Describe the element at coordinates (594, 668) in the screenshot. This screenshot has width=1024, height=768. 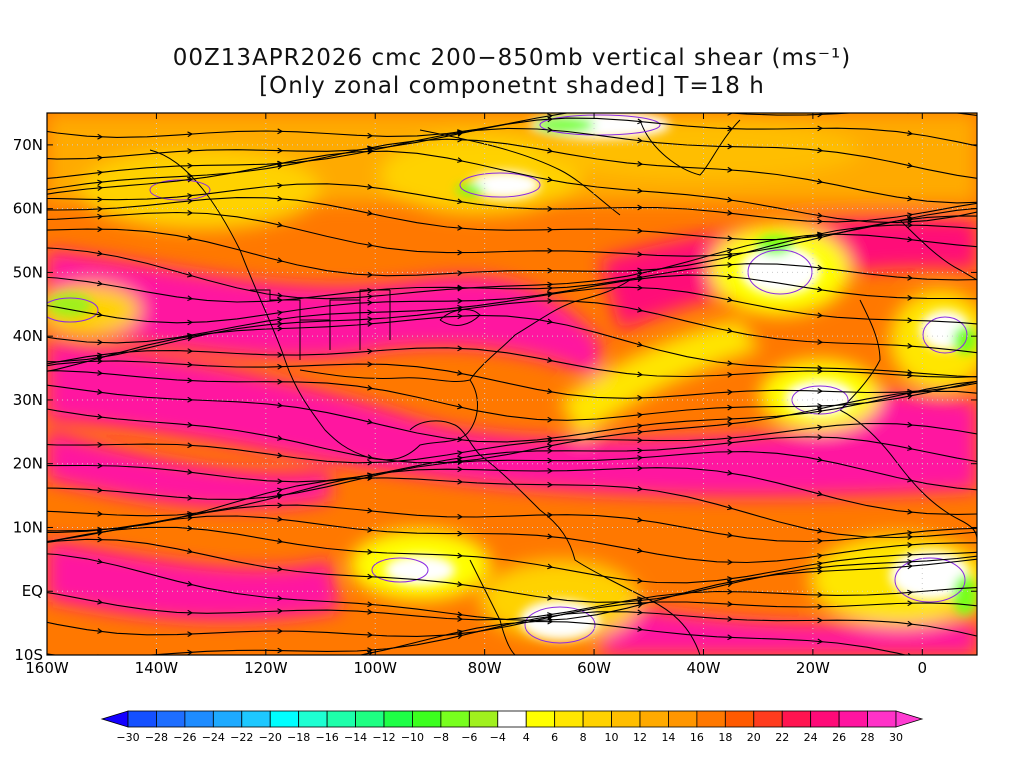
I see `lon-tick-label: 60W` at that location.